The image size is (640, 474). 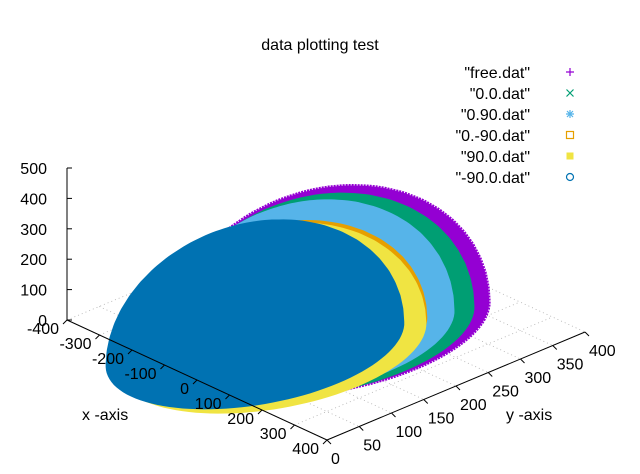 I want to click on y-tick-label: 250, so click(x=505, y=392).